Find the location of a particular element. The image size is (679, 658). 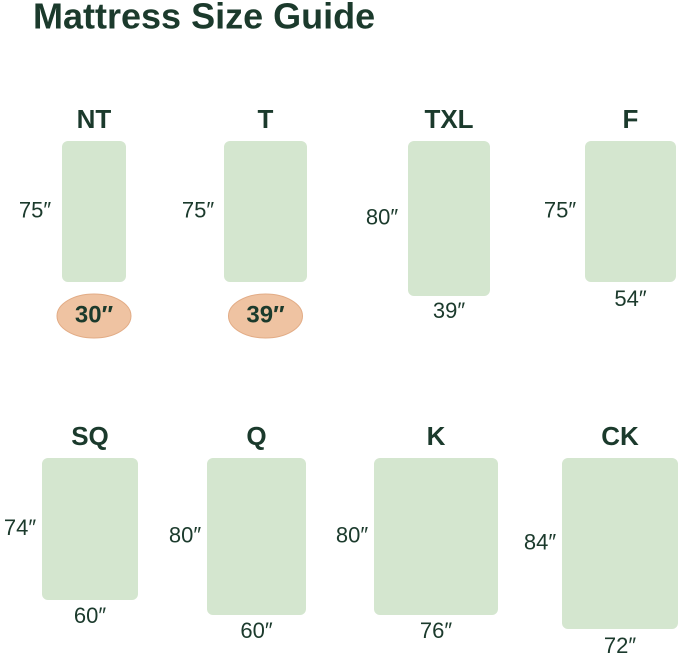

size-label: T is located at coordinates (266, 119).